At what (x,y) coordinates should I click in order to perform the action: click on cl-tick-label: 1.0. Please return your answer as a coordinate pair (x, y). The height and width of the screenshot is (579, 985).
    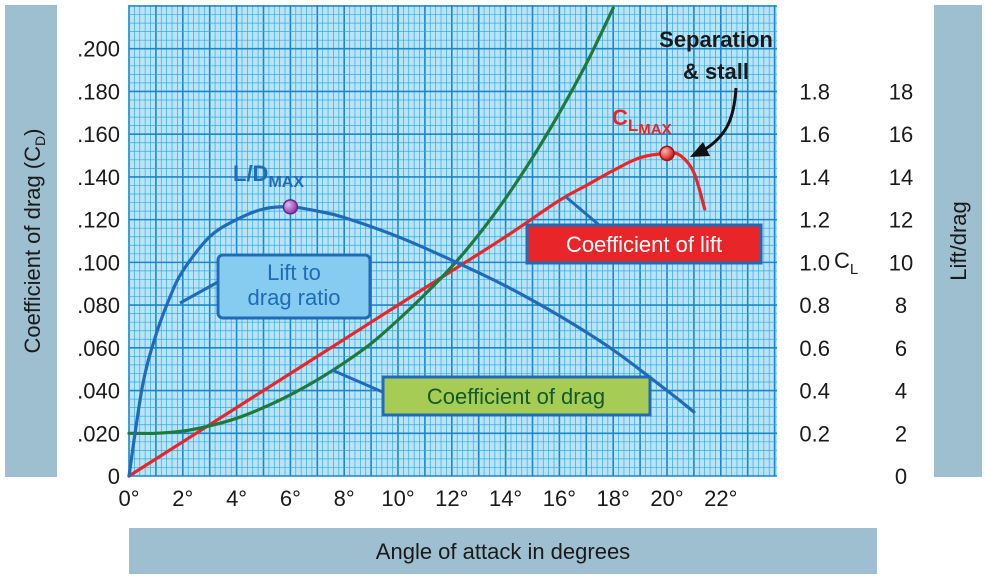
    Looking at the image, I should click on (814, 262).